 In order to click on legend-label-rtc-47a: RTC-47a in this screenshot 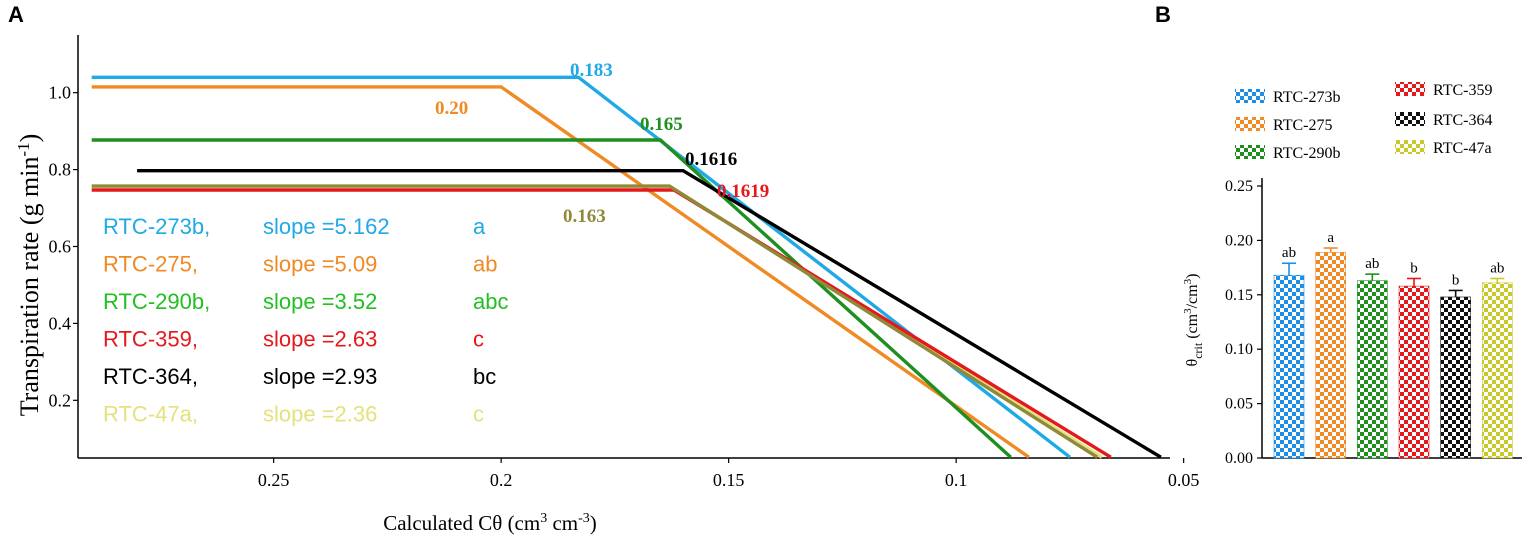, I will do `click(1462, 148)`.